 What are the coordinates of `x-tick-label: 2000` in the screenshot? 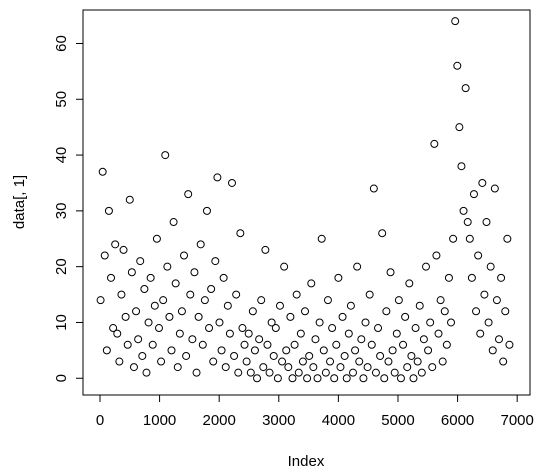 It's located at (218, 420).